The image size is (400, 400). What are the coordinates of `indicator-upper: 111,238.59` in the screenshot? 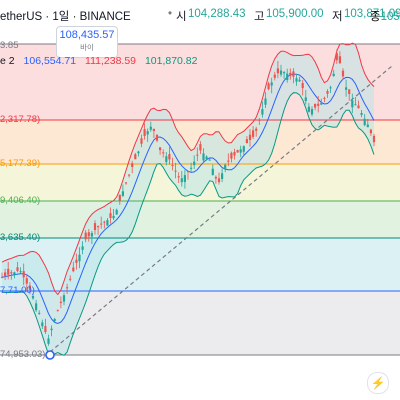 It's located at (110, 61).